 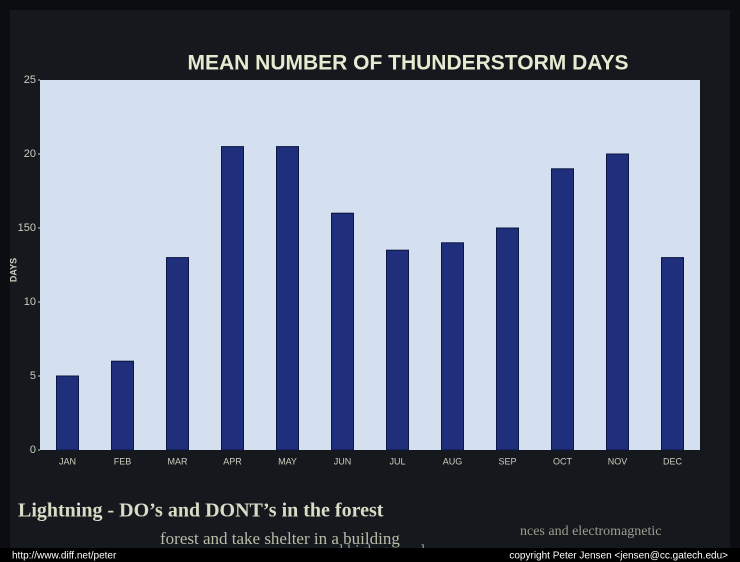 What do you see at coordinates (507, 461) in the screenshot?
I see `x-tick-label: SEP` at bounding box center [507, 461].